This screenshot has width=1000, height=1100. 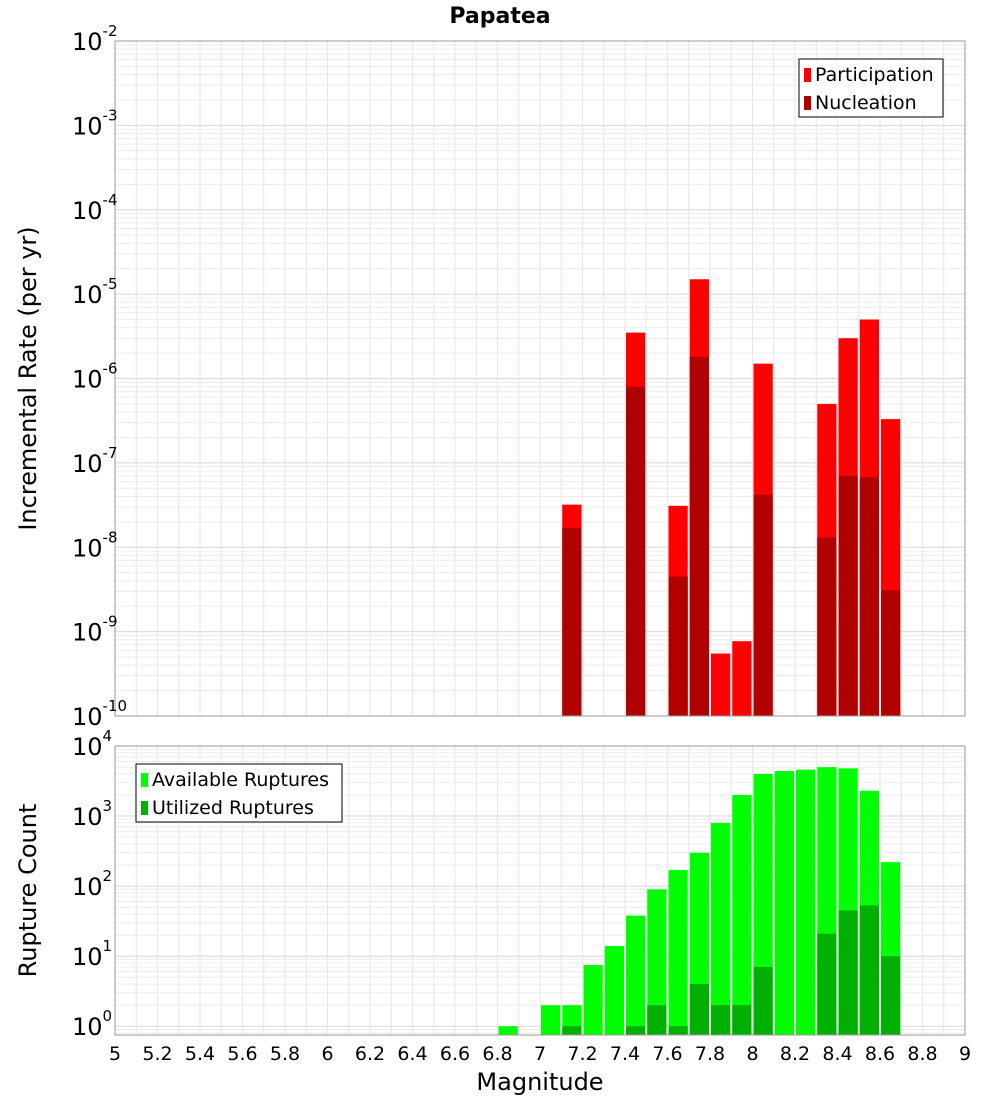 I want to click on rate-y-tick-label: 10⁻⁴, so click(x=95, y=208).